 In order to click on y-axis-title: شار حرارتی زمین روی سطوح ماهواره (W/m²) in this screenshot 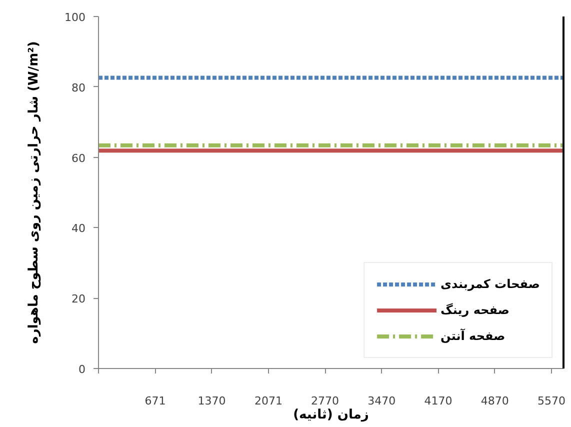, I will do `click(34, 192)`.